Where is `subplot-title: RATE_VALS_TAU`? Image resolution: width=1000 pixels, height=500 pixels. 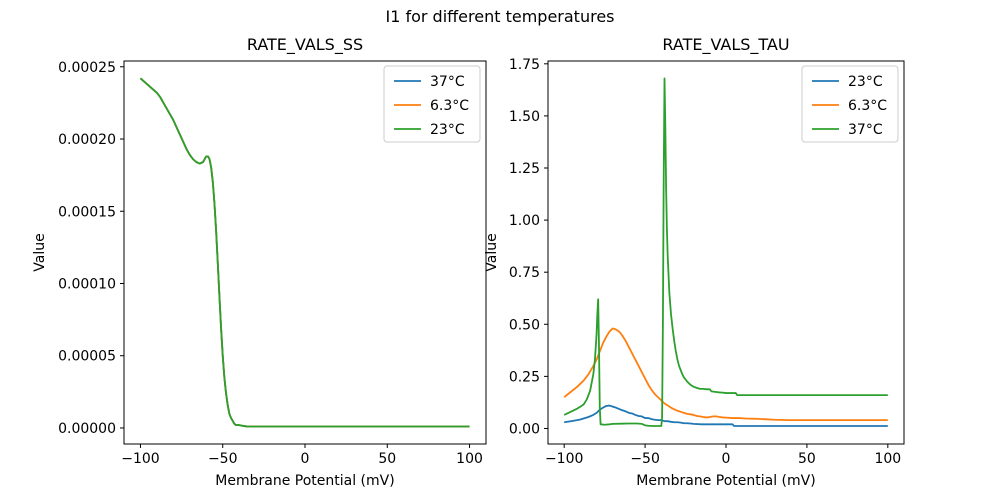 subplot-title: RATE_VALS_TAU is located at coordinates (725, 45).